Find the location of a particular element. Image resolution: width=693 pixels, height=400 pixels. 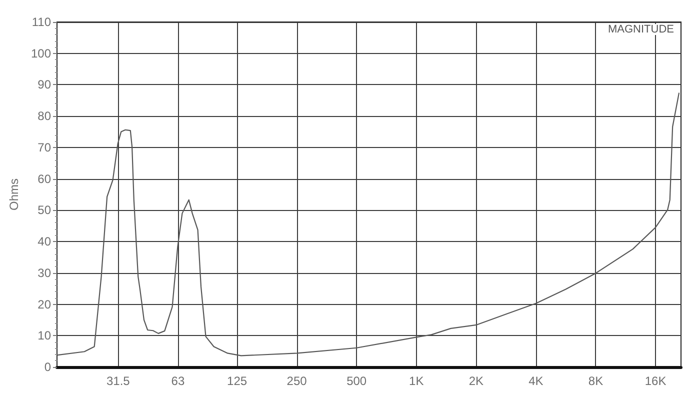

y-tick-label: 50 is located at coordinates (45, 210).